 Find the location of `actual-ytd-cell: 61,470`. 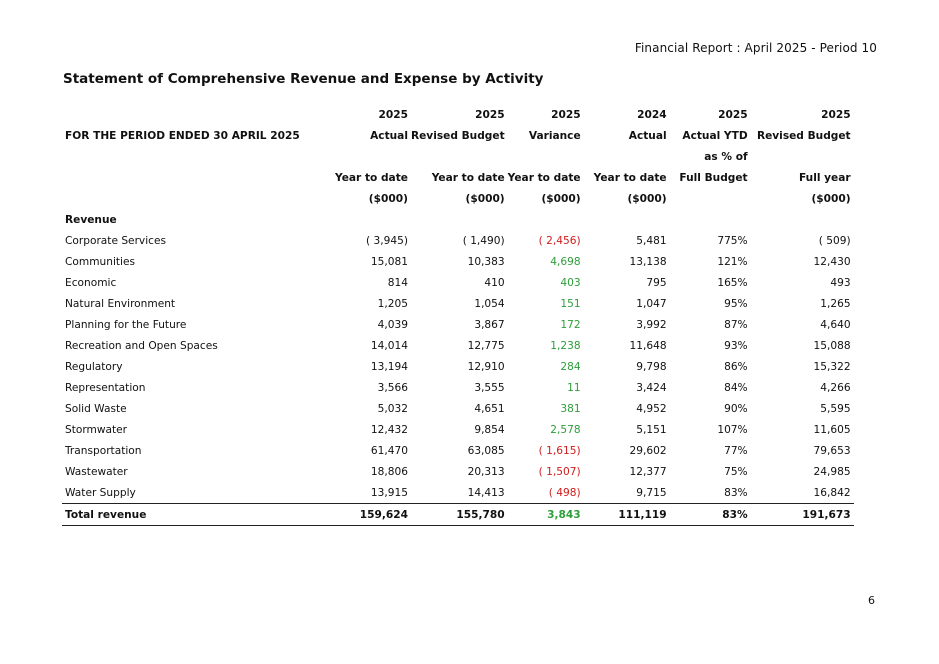

actual-ytd-cell: 61,470 is located at coordinates (389, 450).